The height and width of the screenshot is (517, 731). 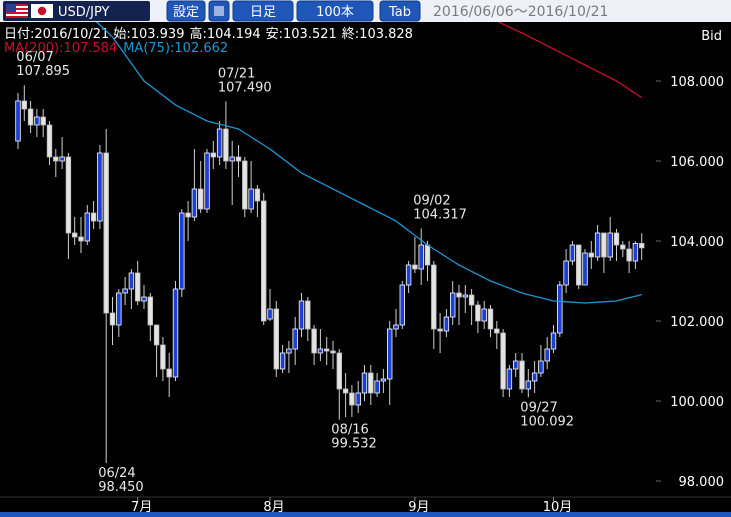 I want to click on ohlc-label: 始:, so click(x=121, y=34).